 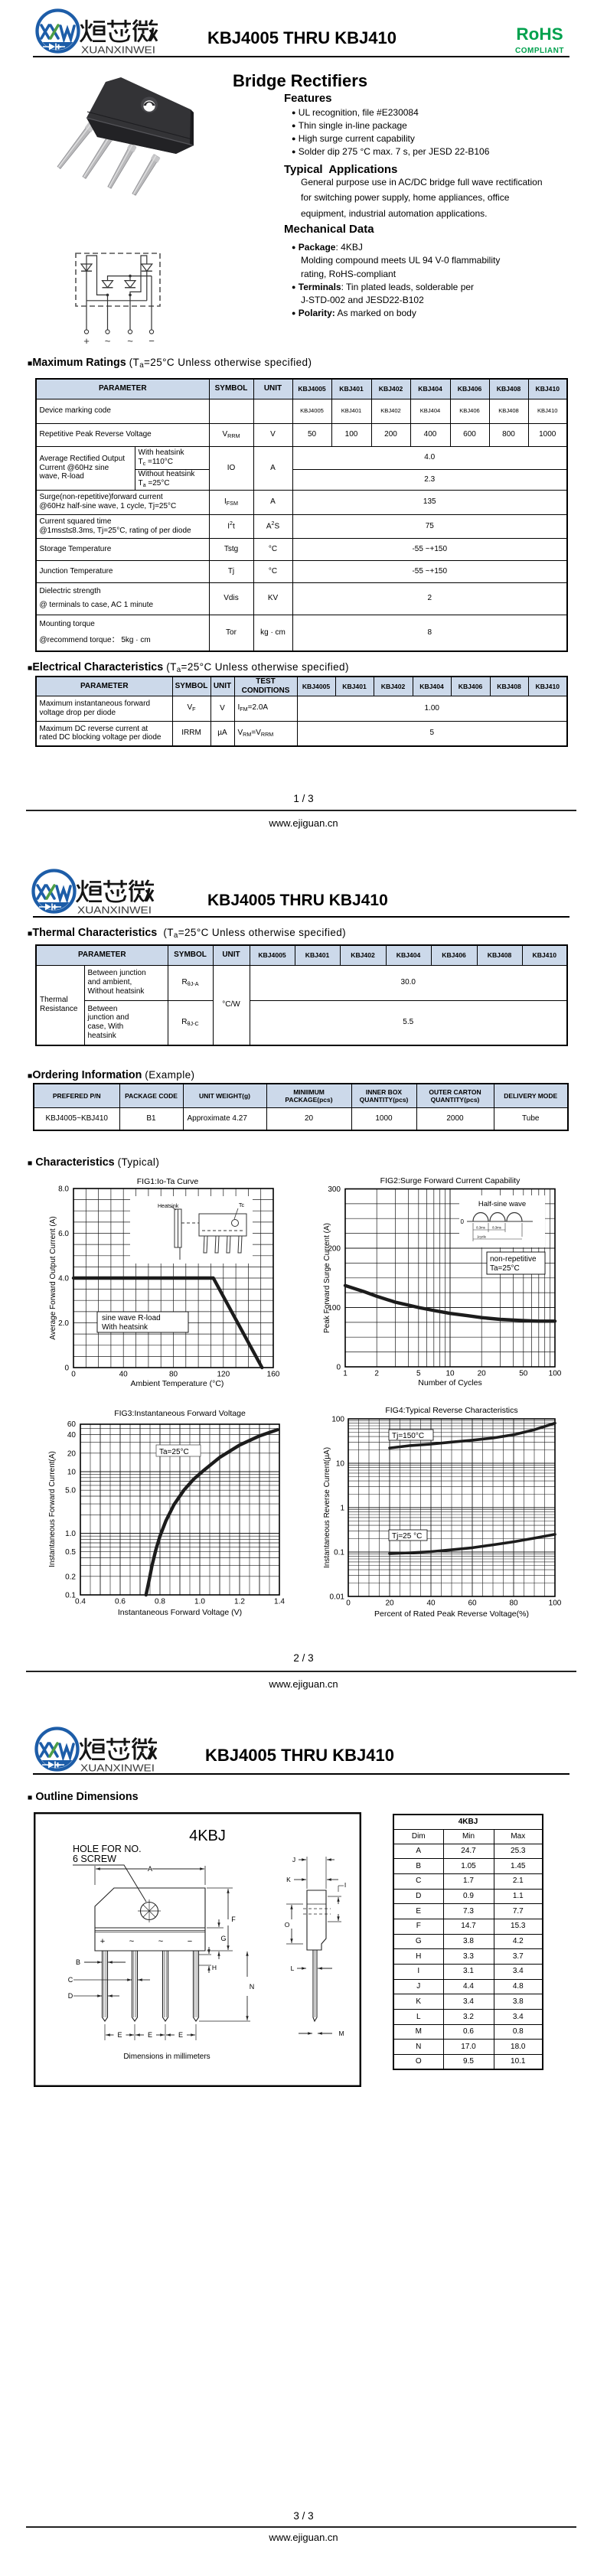 What do you see at coordinates (223, 1375) in the screenshot?
I see `svg-text: 120` at bounding box center [223, 1375].